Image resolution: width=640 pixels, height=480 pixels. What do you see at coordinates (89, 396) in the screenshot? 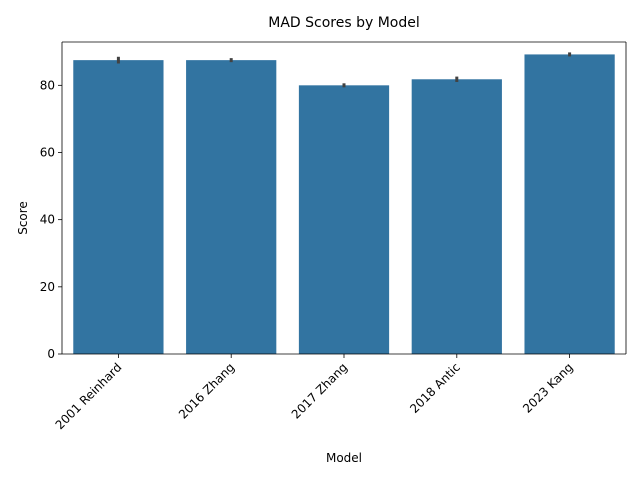
I see `x-tick-label-1: 2001 Reinhard` at bounding box center [89, 396].